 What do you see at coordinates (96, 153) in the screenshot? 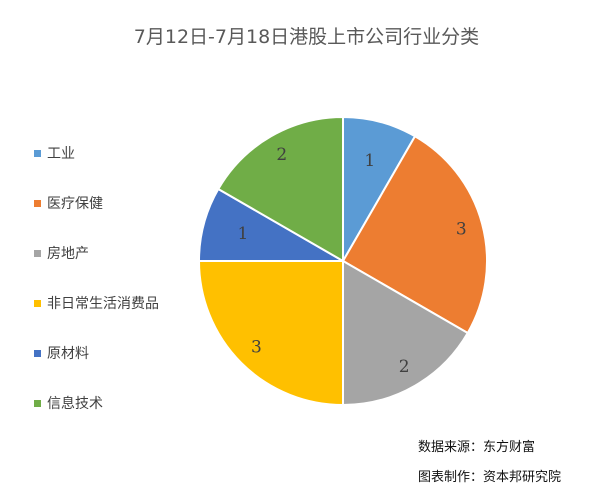
I see `legend-item: 工业` at bounding box center [96, 153].